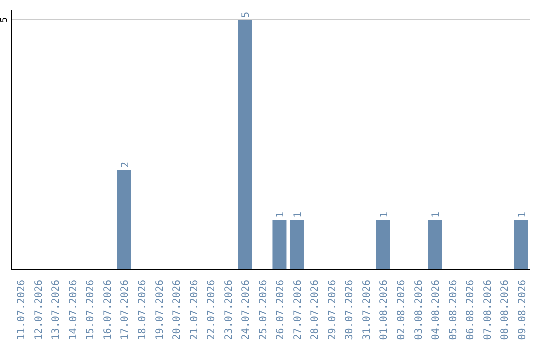 Image resolution: width=540 pixels, height=340 pixels. Describe the element at coordinates (22, 310) in the screenshot. I see `x-tick-label: 11.07.2026` at that location.